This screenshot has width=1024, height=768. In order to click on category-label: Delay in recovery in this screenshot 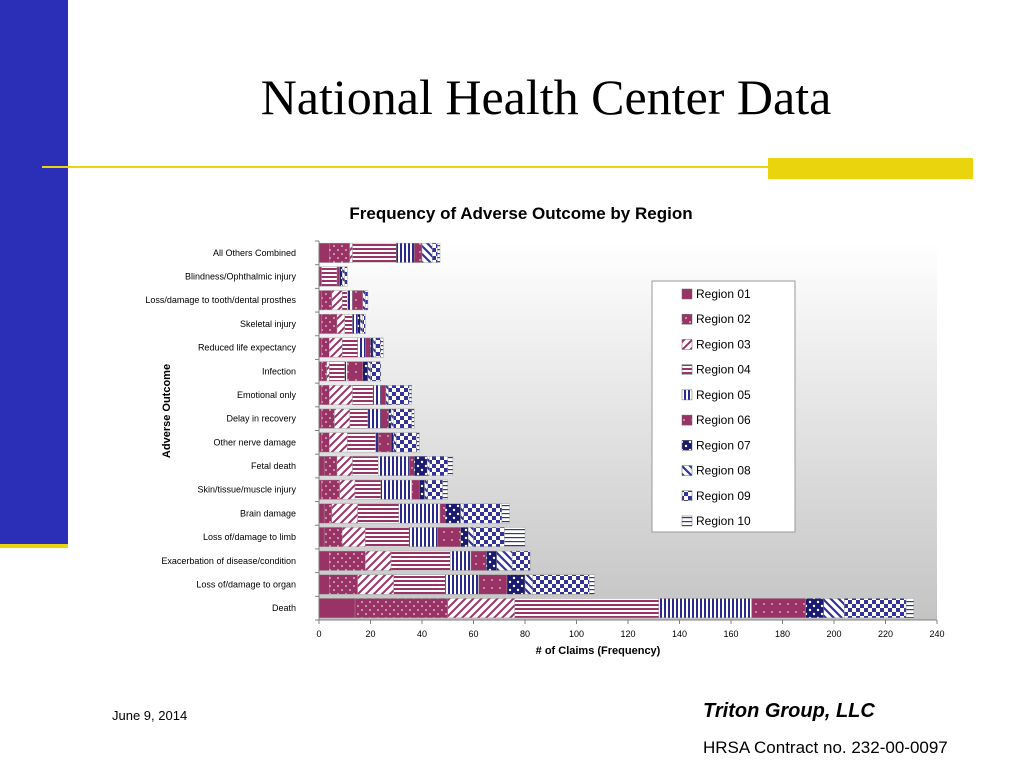, I will do `click(261, 419)`.